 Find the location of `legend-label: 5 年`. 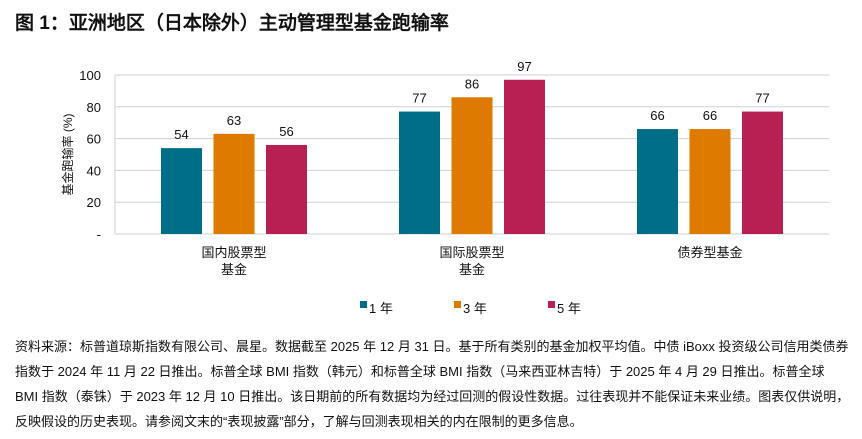

legend-label: 5 年 is located at coordinates (569, 308).